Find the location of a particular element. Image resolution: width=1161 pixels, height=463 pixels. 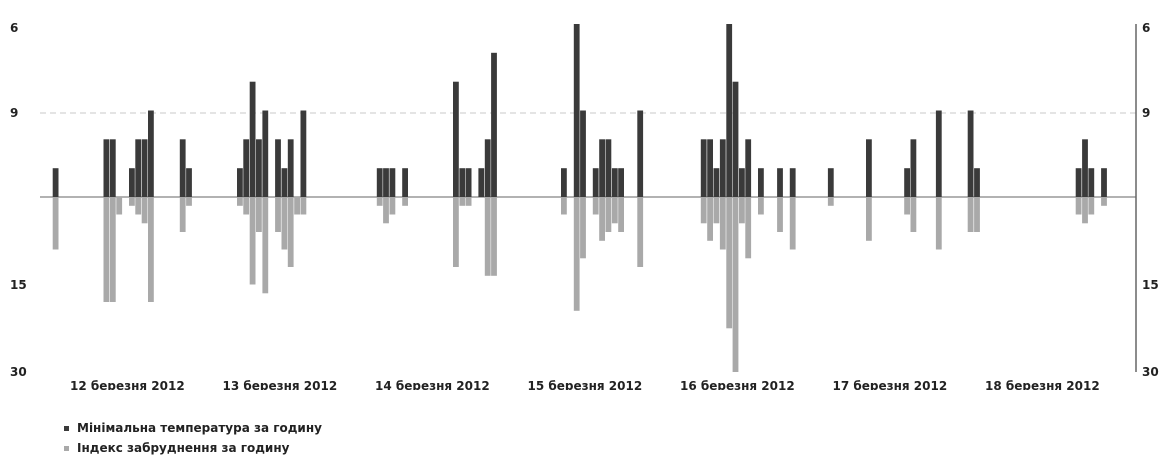

x-tick-label: 15 березня 2012 is located at coordinates (585, 384).